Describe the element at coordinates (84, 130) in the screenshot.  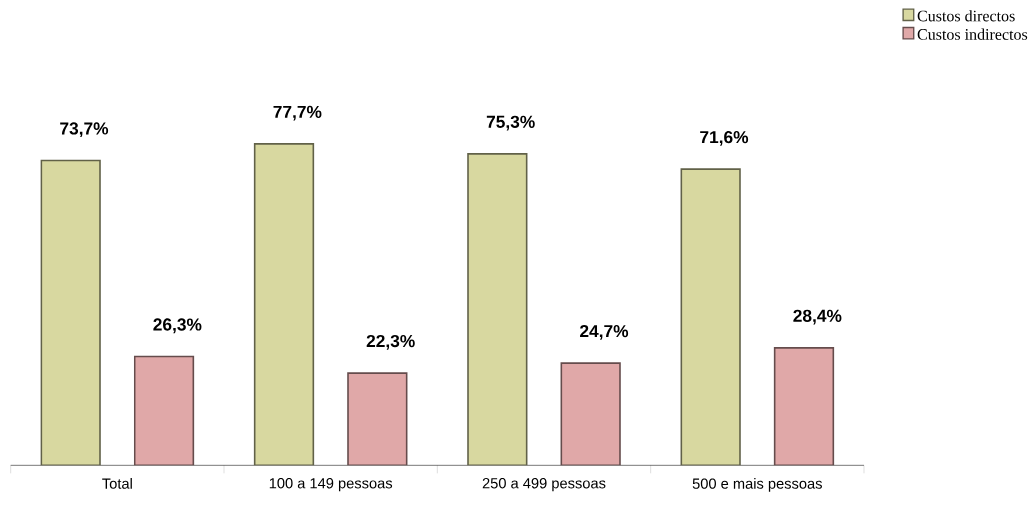
I see `data-label: 73,7%` at that location.